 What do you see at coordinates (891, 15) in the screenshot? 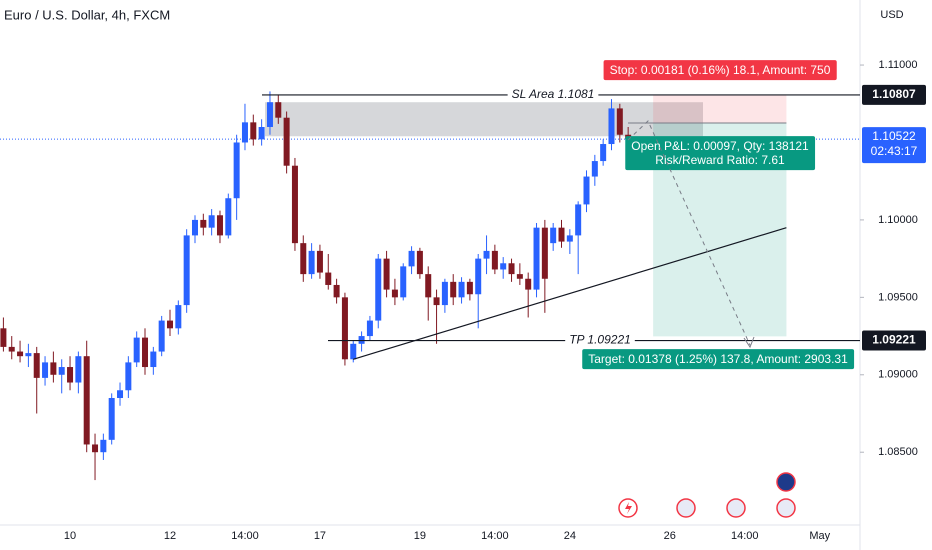
I see `currency-label: USD` at bounding box center [891, 15].